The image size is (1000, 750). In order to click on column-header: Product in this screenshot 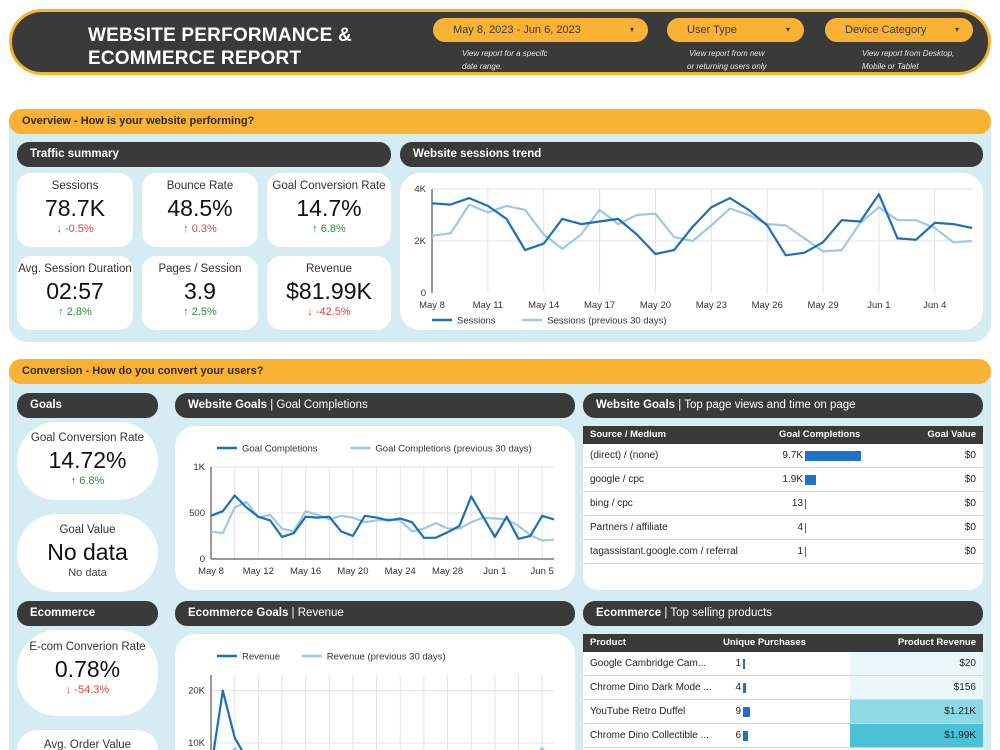, I will do `click(608, 642)`.